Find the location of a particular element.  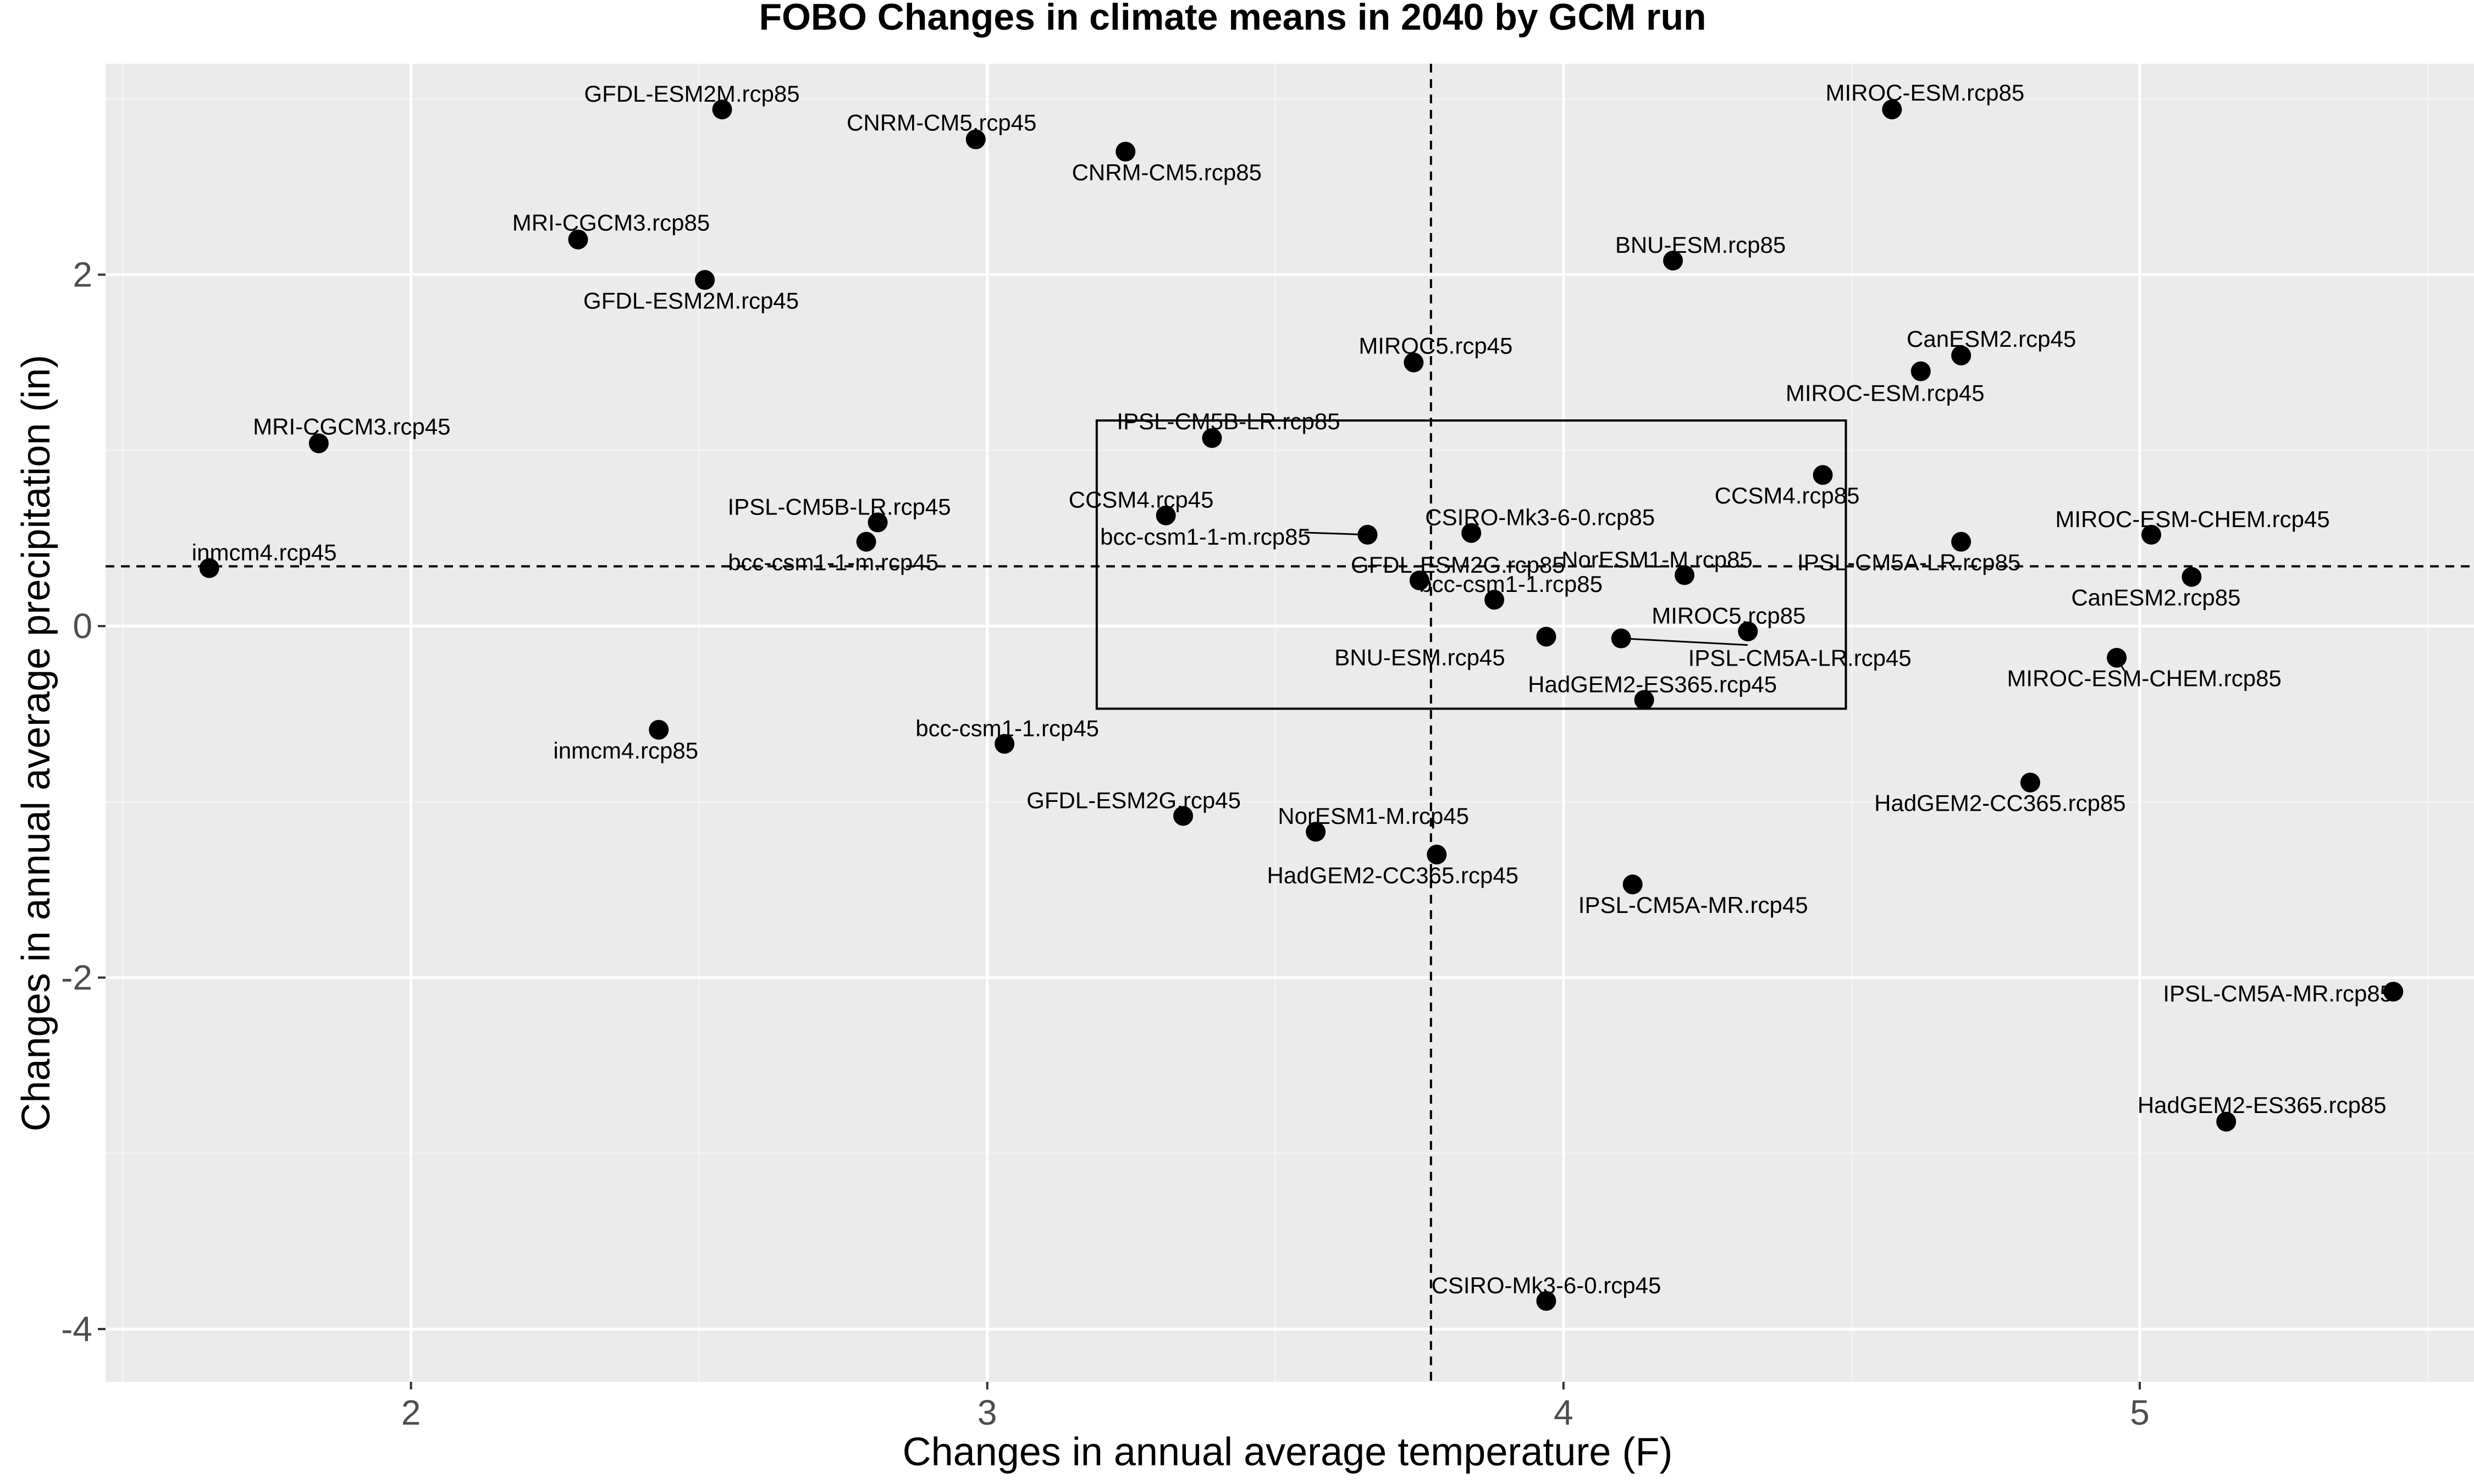

data-label: CSIRO-Mk3-6-0.rcp85 is located at coordinates (1540, 517).